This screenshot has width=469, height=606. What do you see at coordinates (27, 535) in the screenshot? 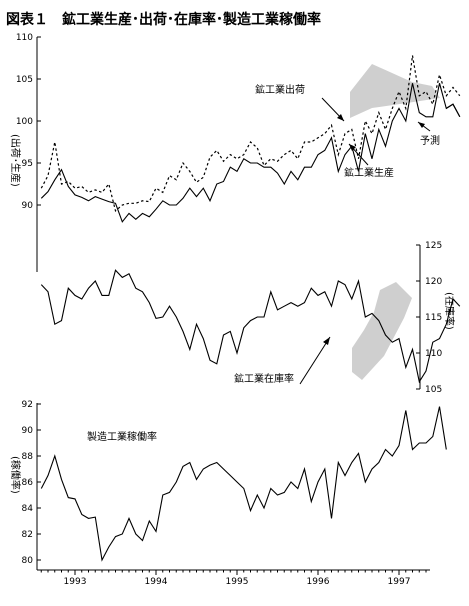
I see `bot-y-tick-label: 82` at bounding box center [27, 535].